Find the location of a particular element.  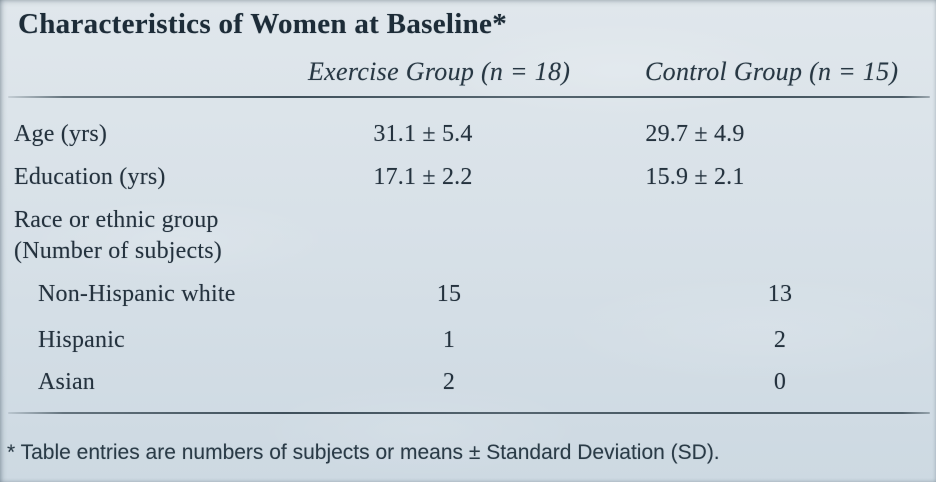

row-label-line2: (Number of subjects) is located at coordinates (118, 251).